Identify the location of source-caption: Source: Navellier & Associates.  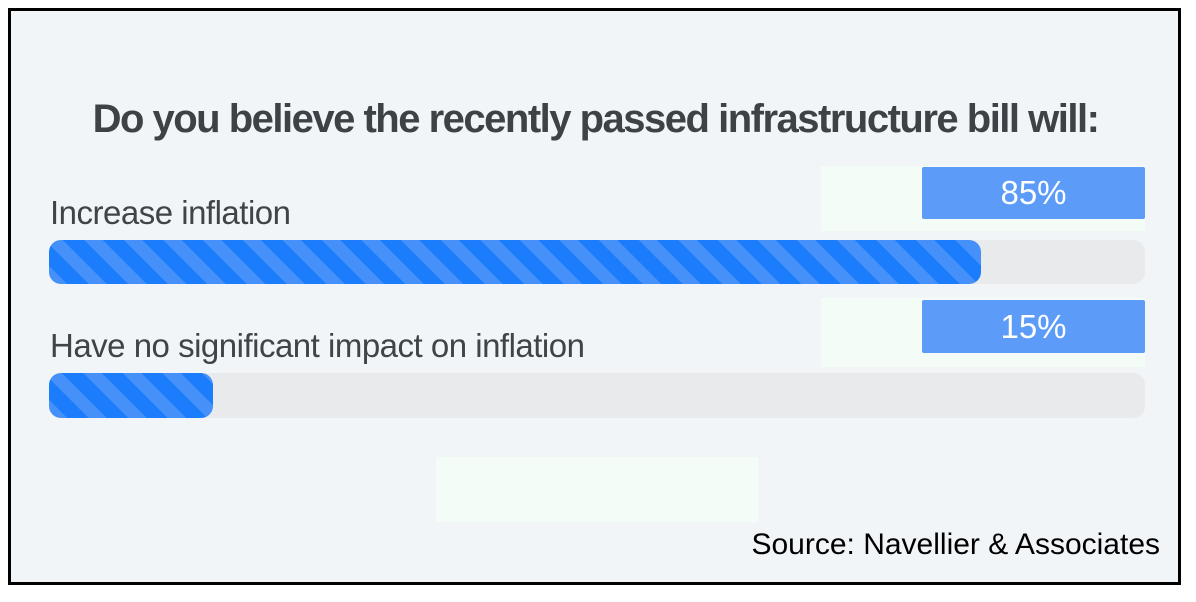
(955, 544).